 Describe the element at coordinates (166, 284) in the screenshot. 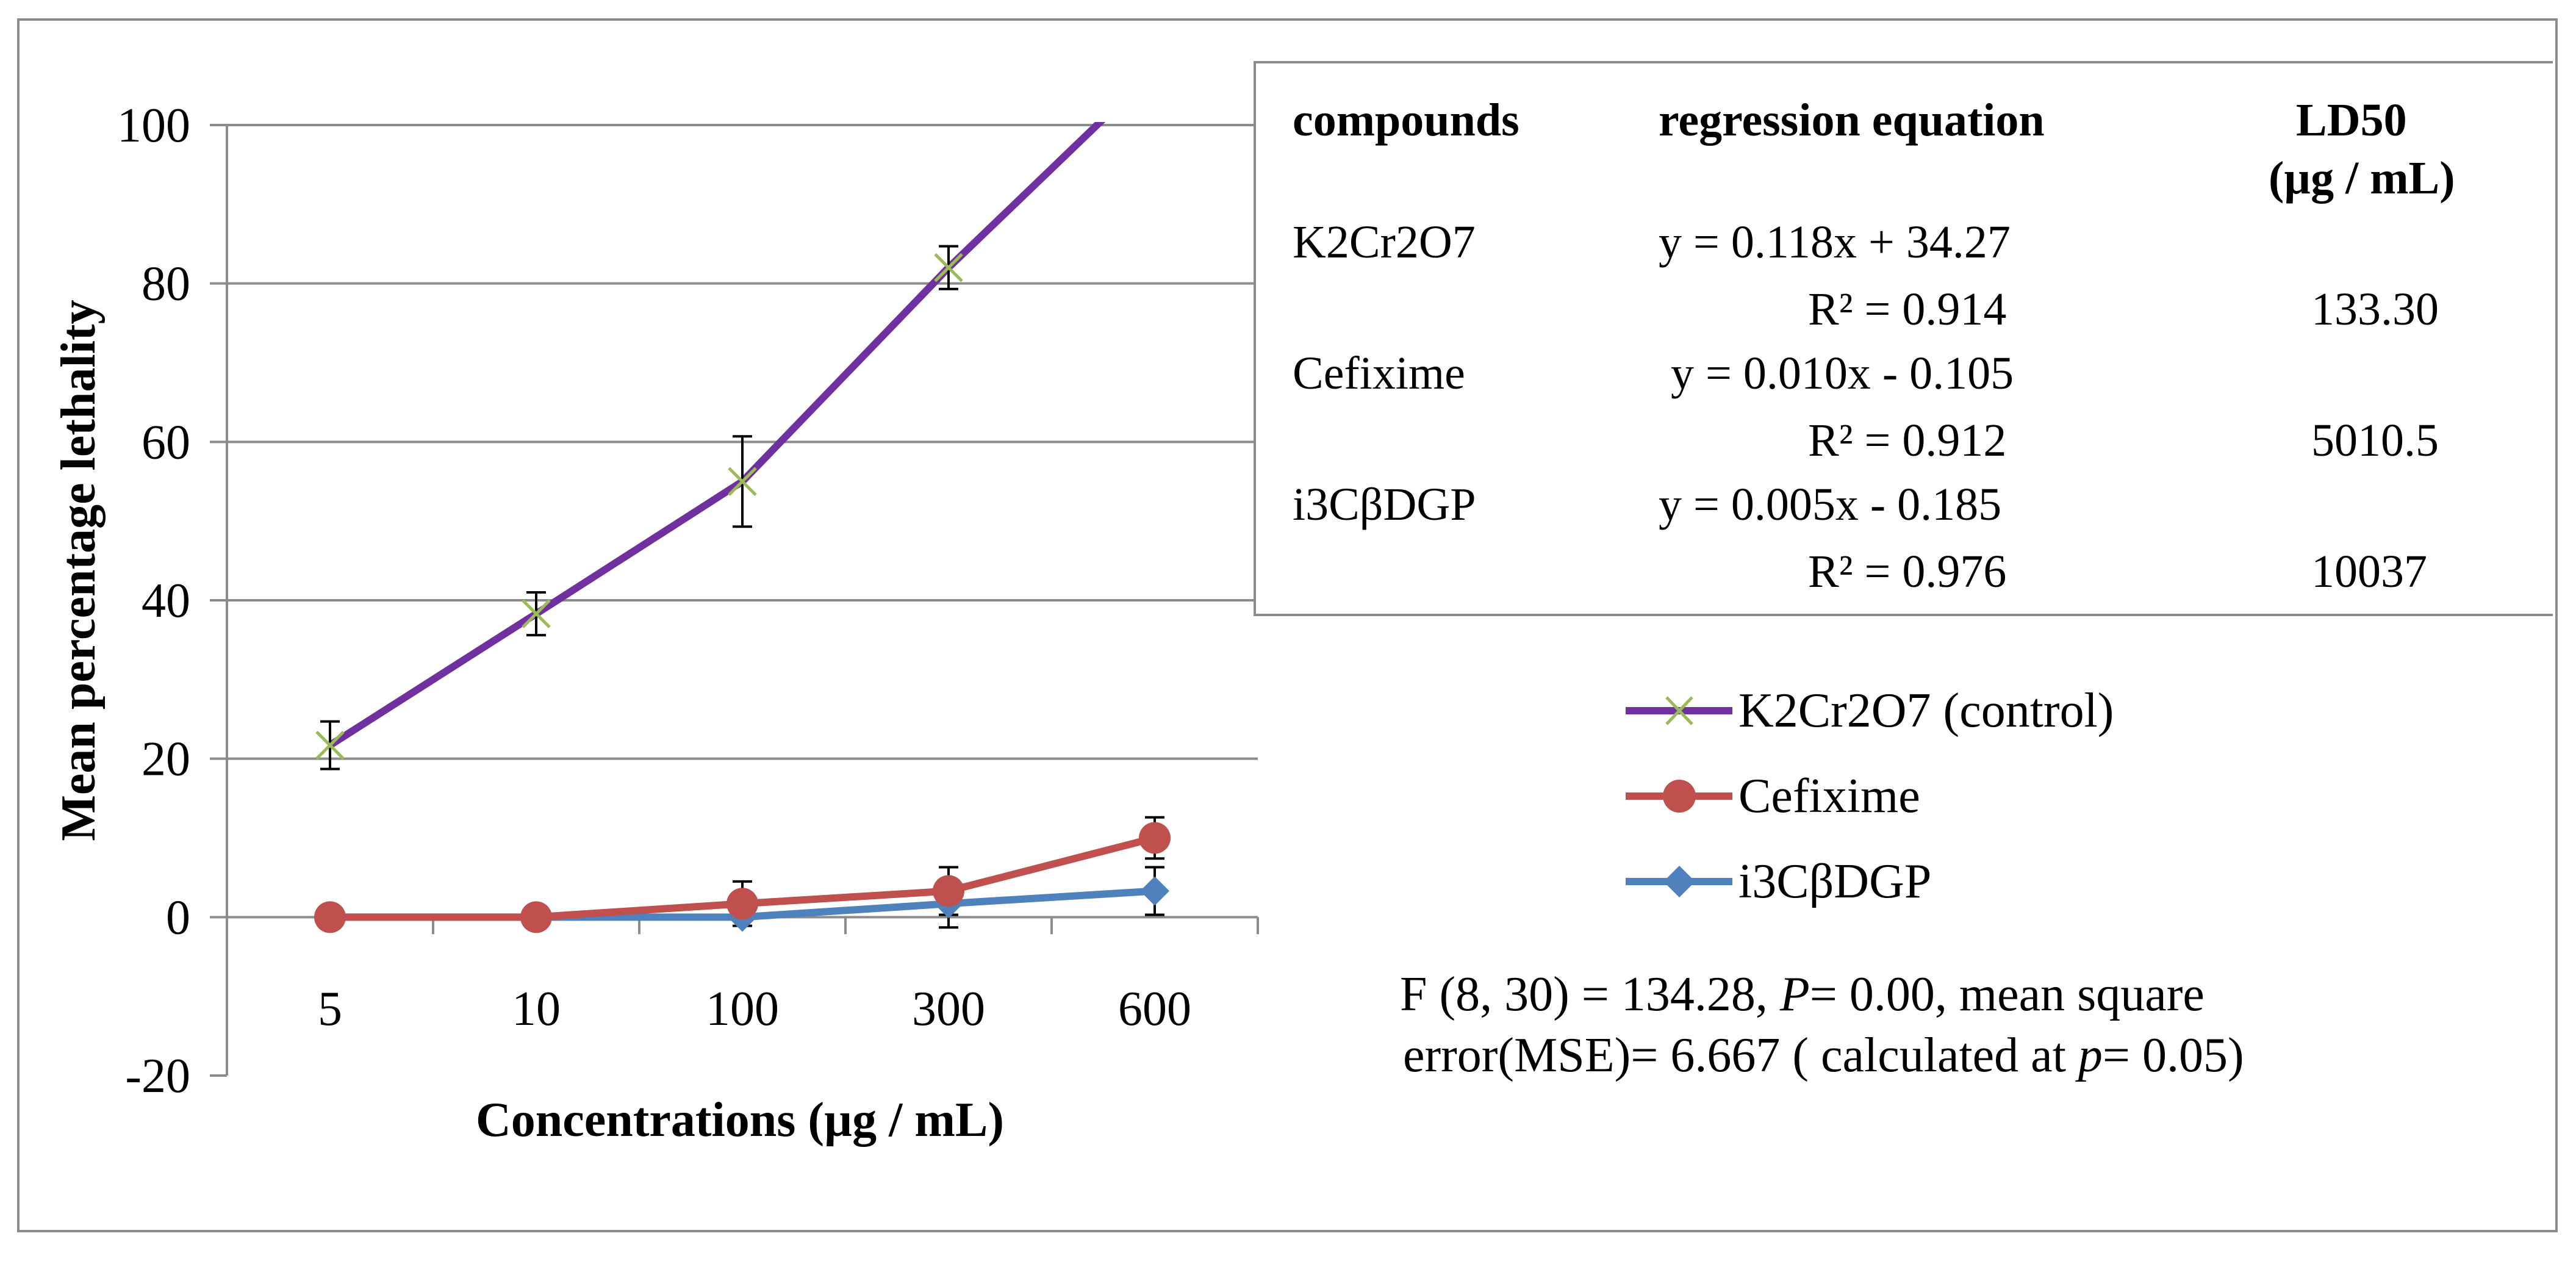

I see `y-tick-label: 80` at that location.